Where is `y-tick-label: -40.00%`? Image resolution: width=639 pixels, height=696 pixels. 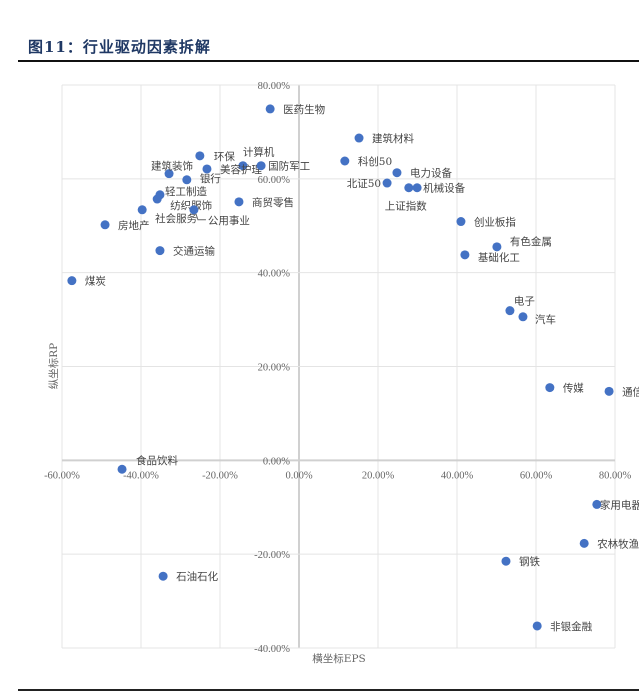 y-tick-label: -40.00% is located at coordinates (272, 649).